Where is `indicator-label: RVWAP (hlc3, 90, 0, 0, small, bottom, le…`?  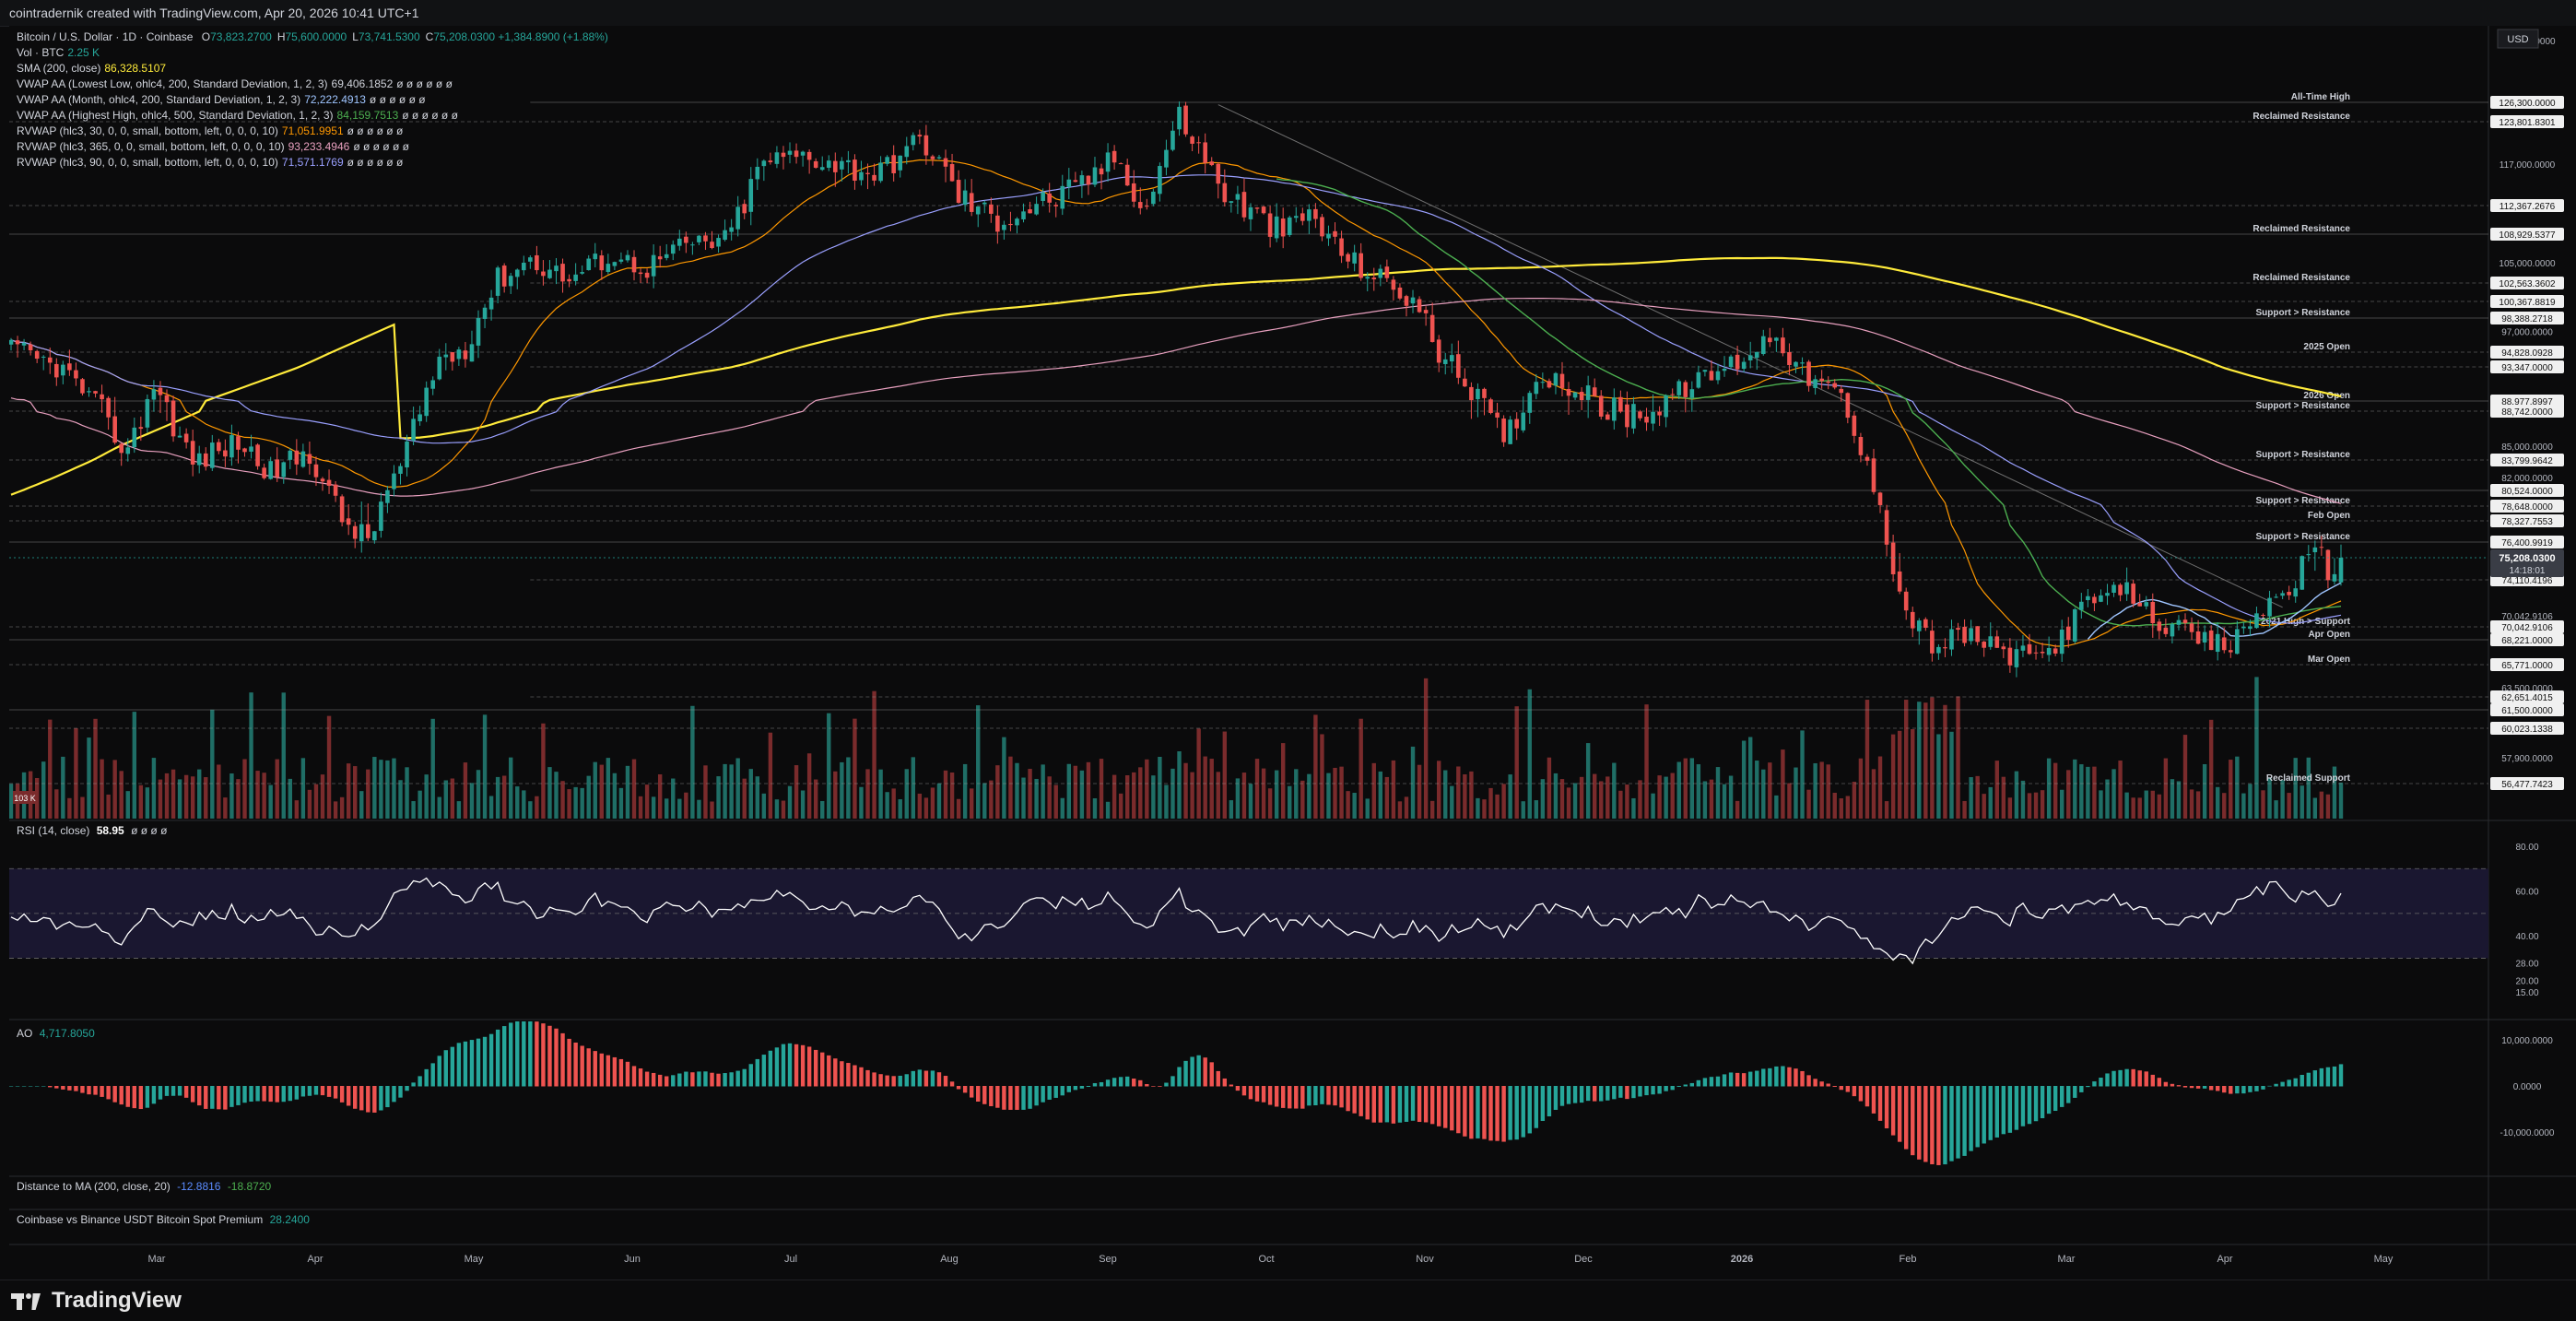
indicator-label: RVWAP (hlc3, 90, 0, 0, small, bottom, le… is located at coordinates (147, 162).